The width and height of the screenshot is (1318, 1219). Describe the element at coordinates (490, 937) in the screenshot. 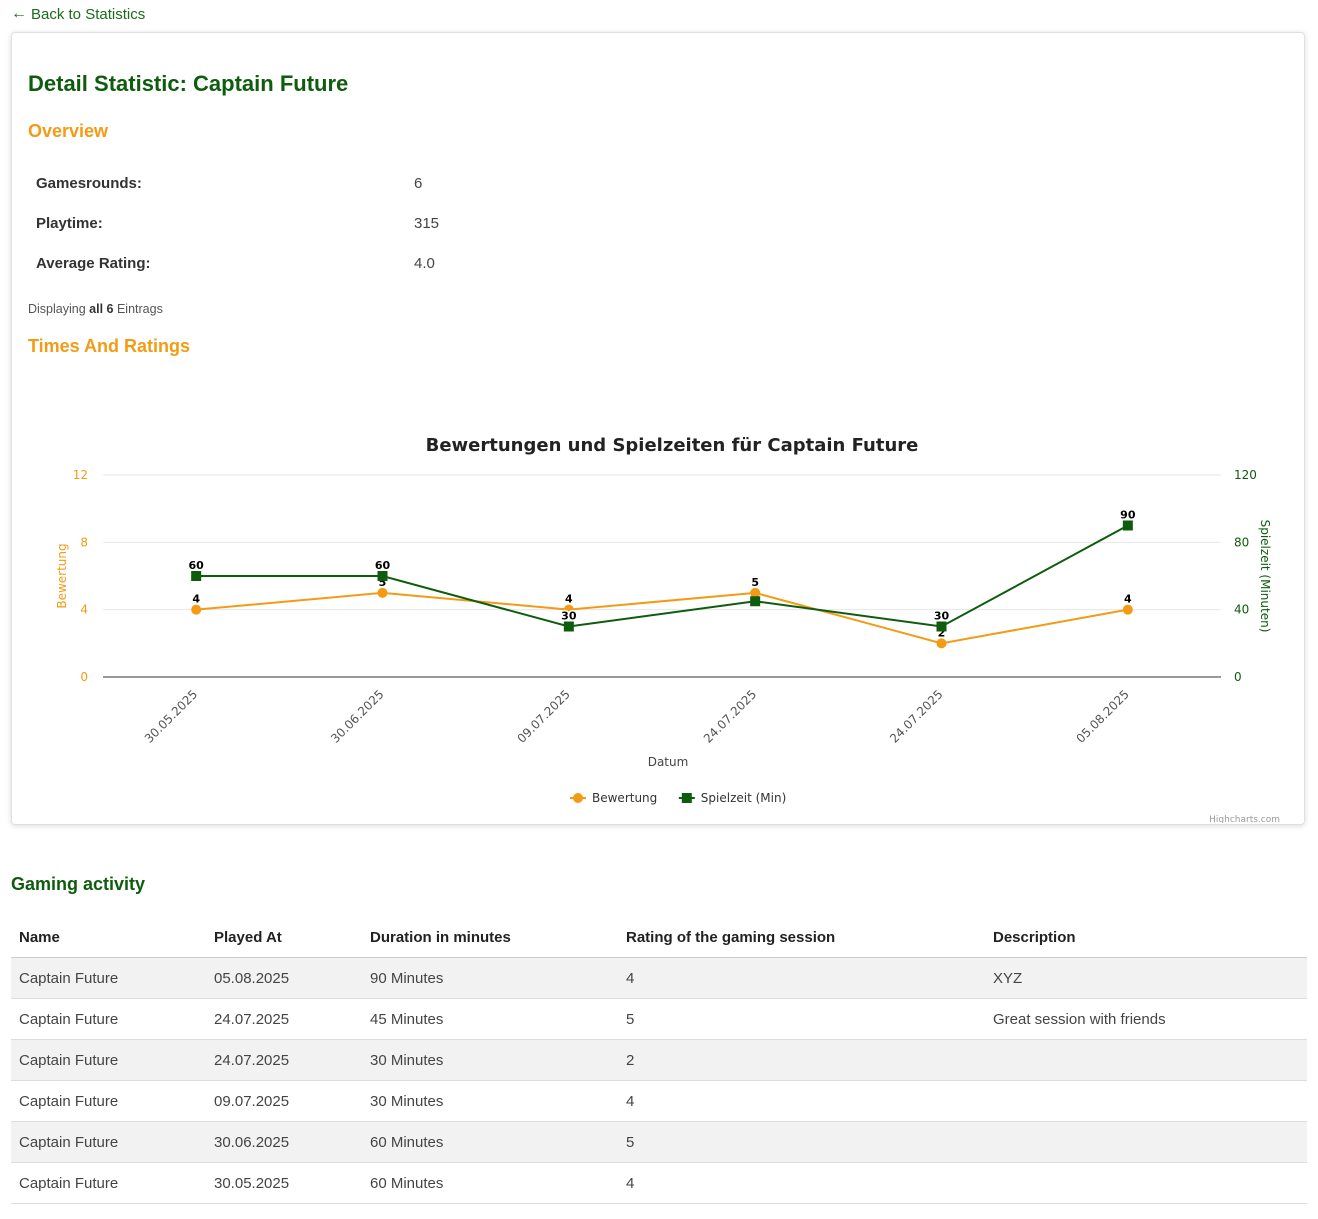

I see `column-header-duration: Duration in minutes` at that location.